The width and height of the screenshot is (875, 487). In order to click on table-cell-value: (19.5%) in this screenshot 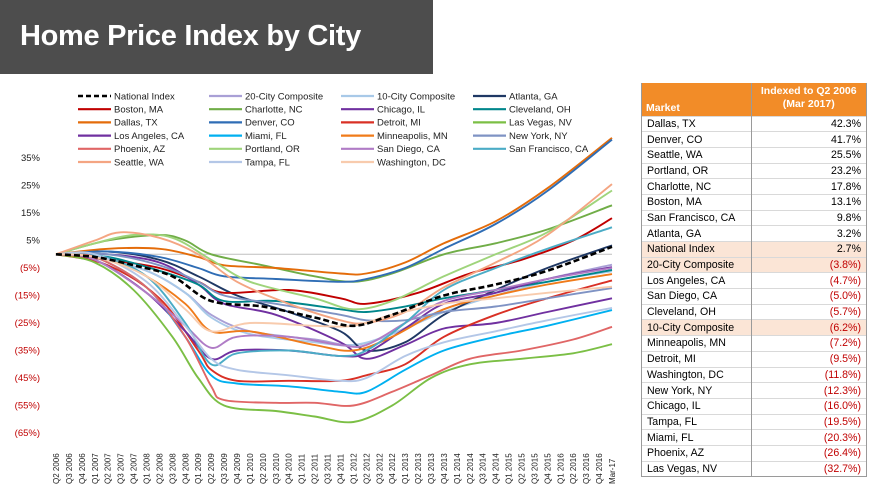, I will do `click(809, 421)`.